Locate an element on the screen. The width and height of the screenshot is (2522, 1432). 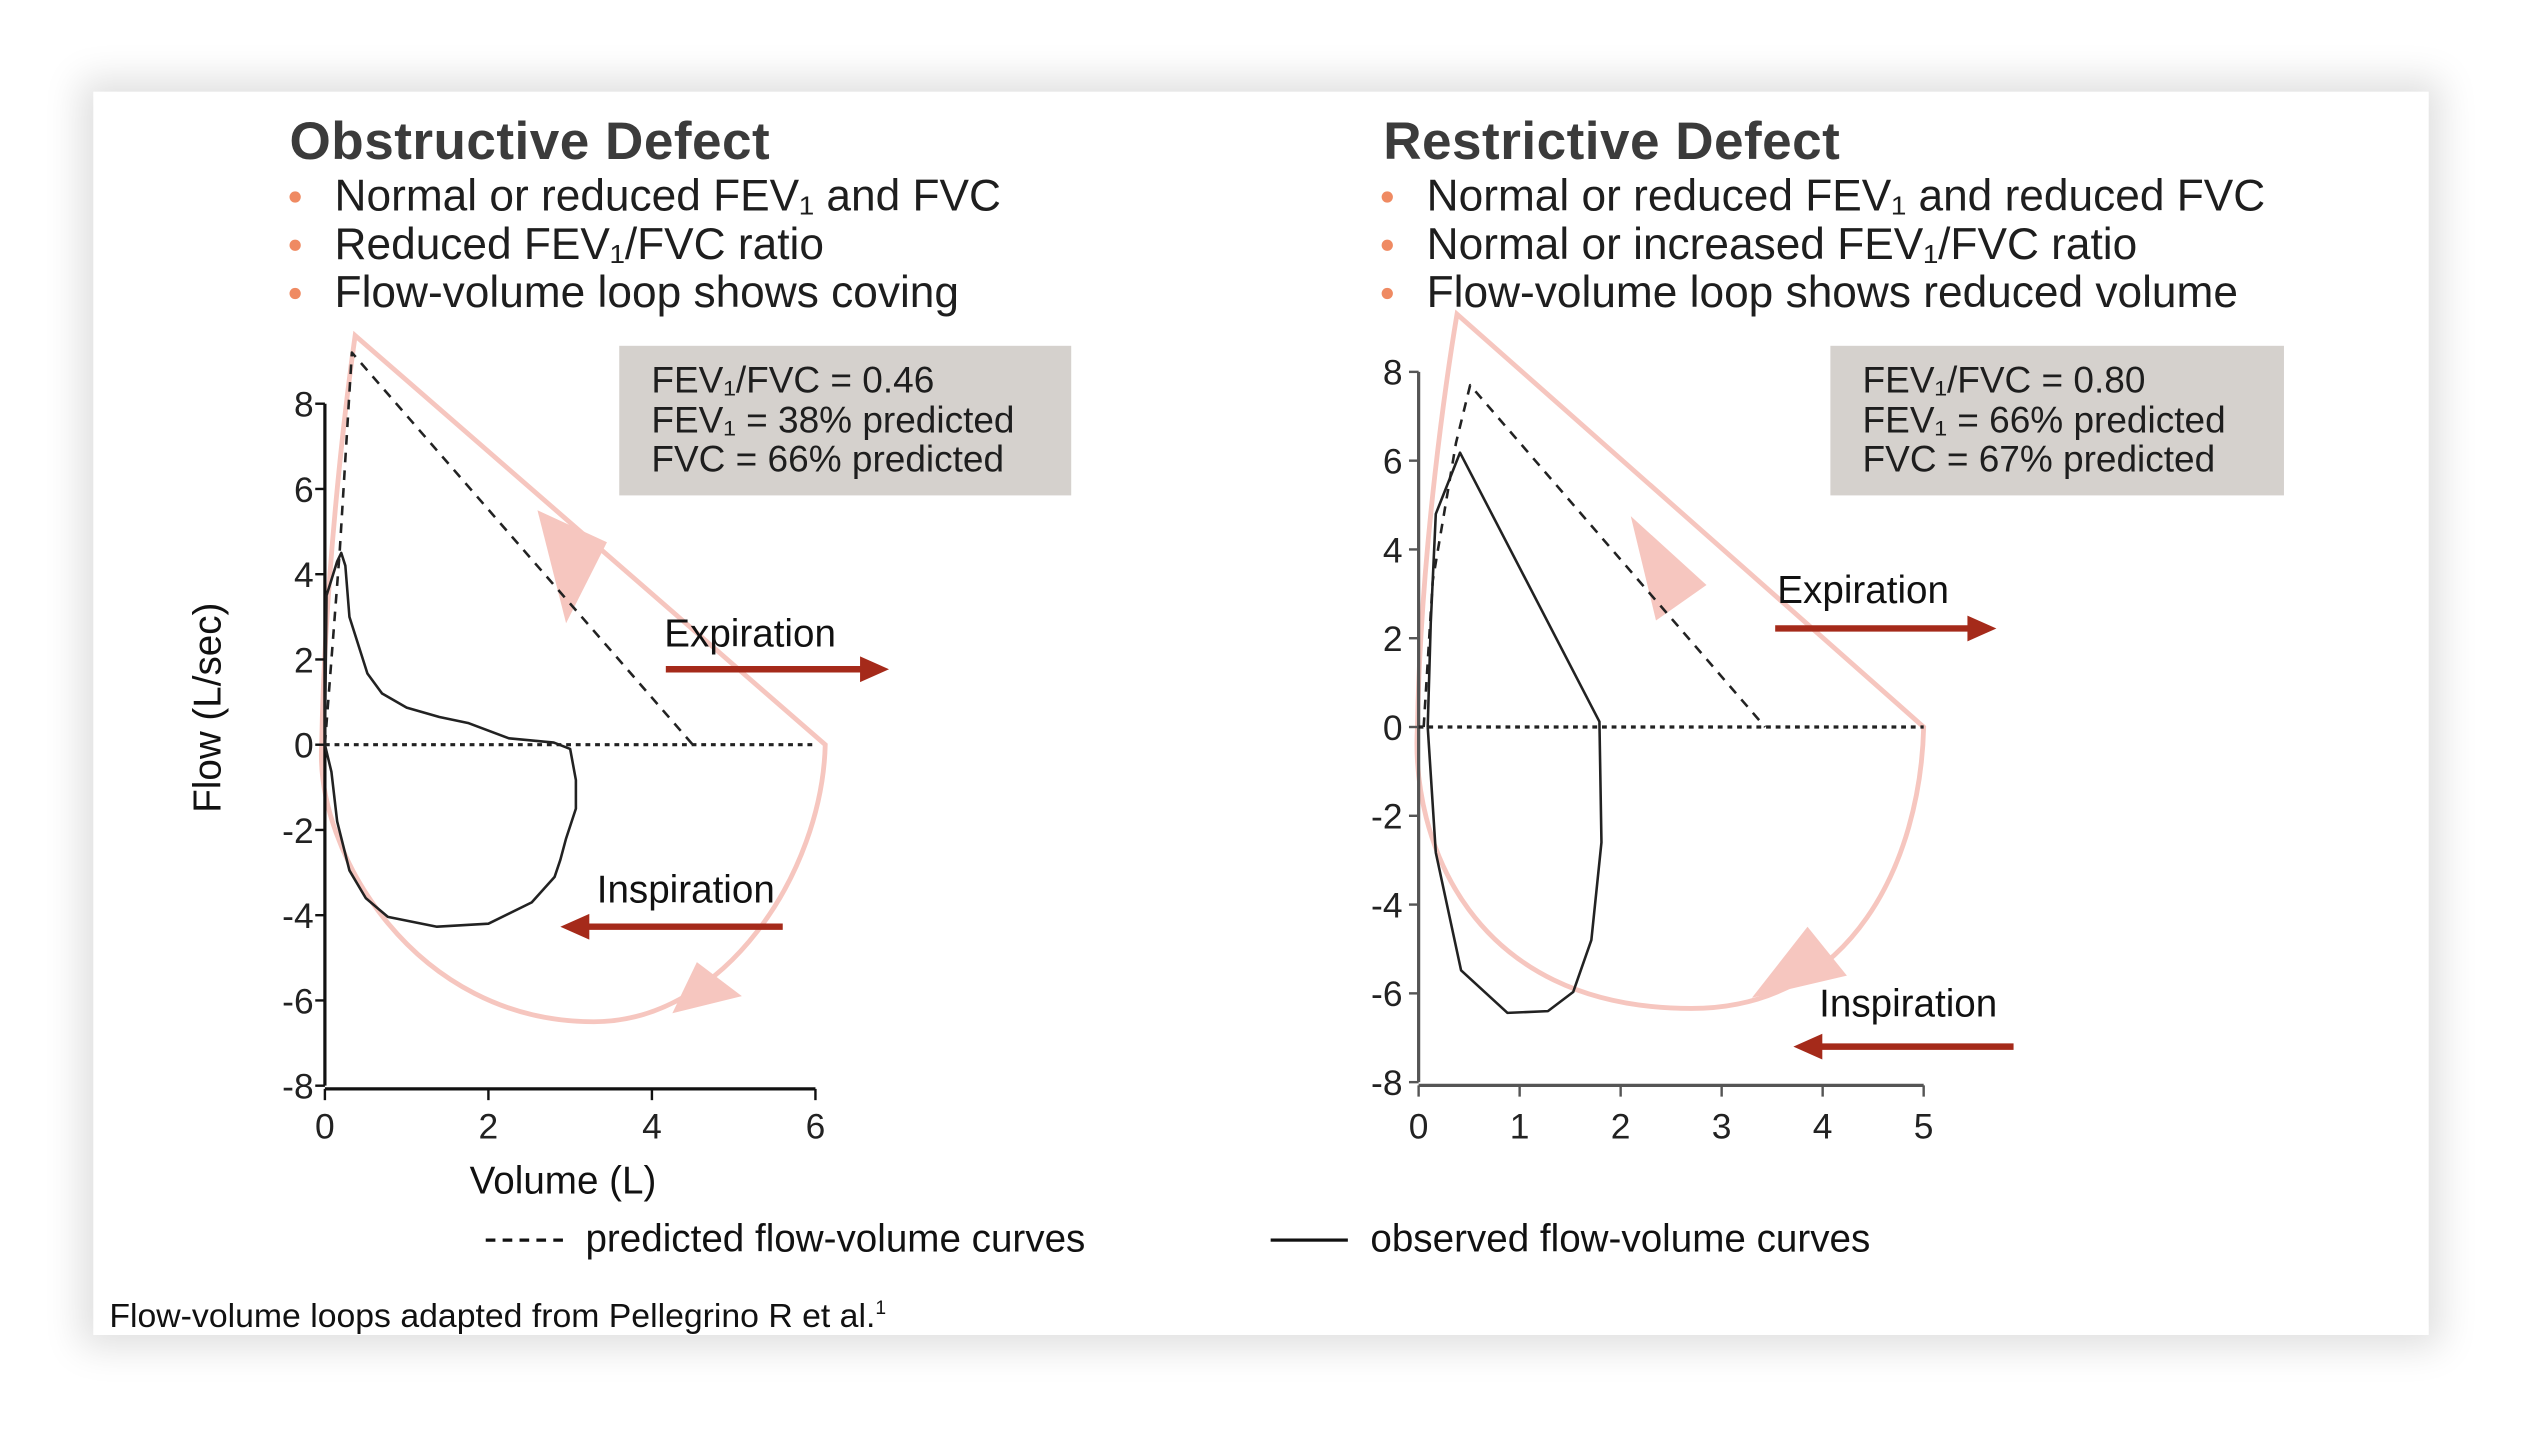
legend-predicted: predicted flow-volume curves is located at coordinates (785, 1240).